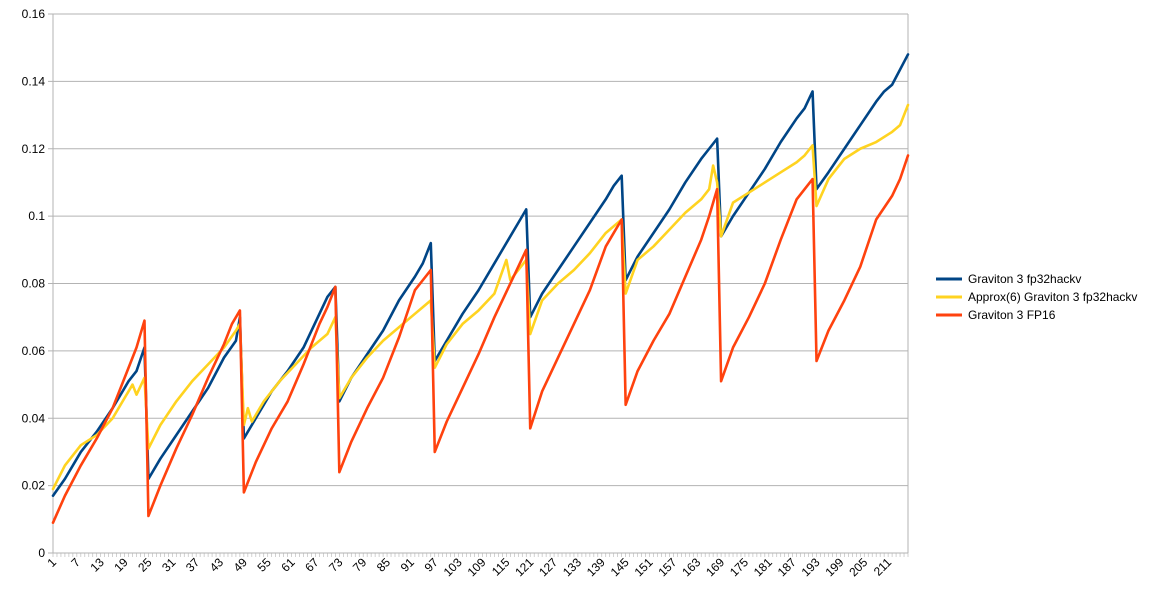 Image resolution: width=1151 pixels, height=597 pixels. I want to click on y-tick-label: 0.12, so click(34, 149).